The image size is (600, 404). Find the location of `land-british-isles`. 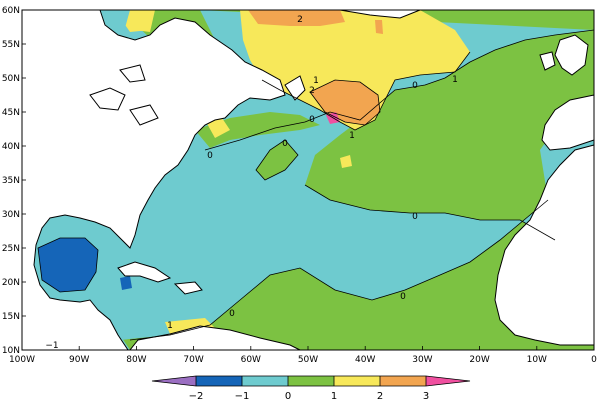

land-british-isles is located at coordinates (571, 55).